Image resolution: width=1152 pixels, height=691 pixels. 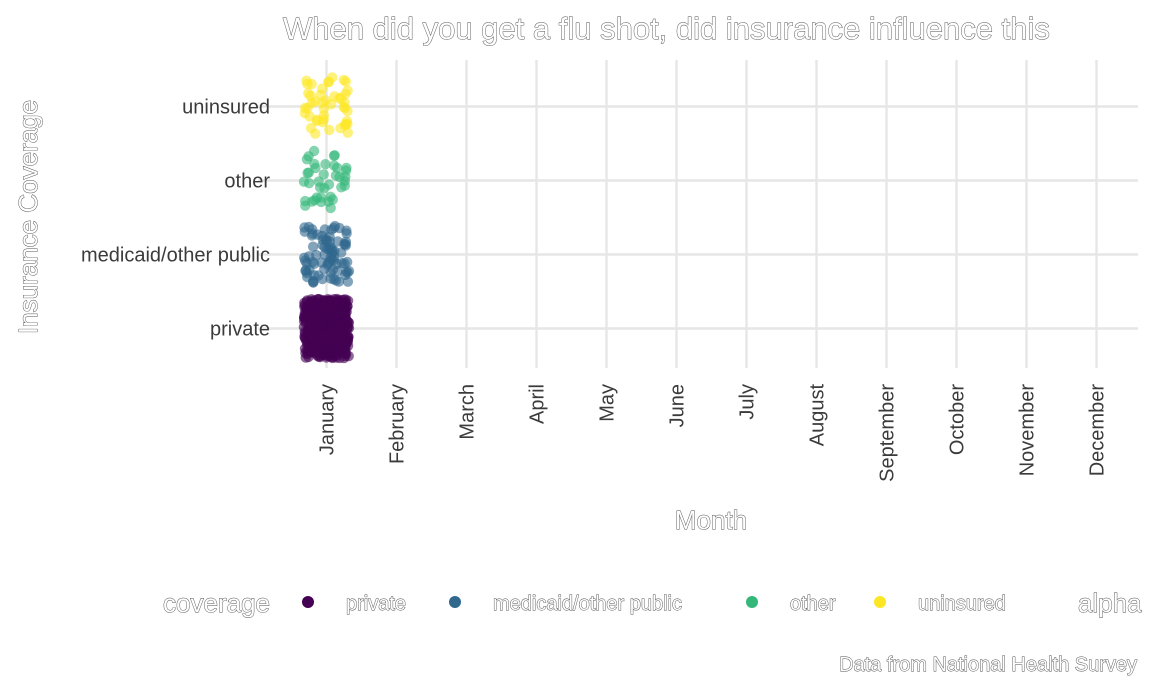 I want to click on legend-key-other, so click(x=752, y=602).